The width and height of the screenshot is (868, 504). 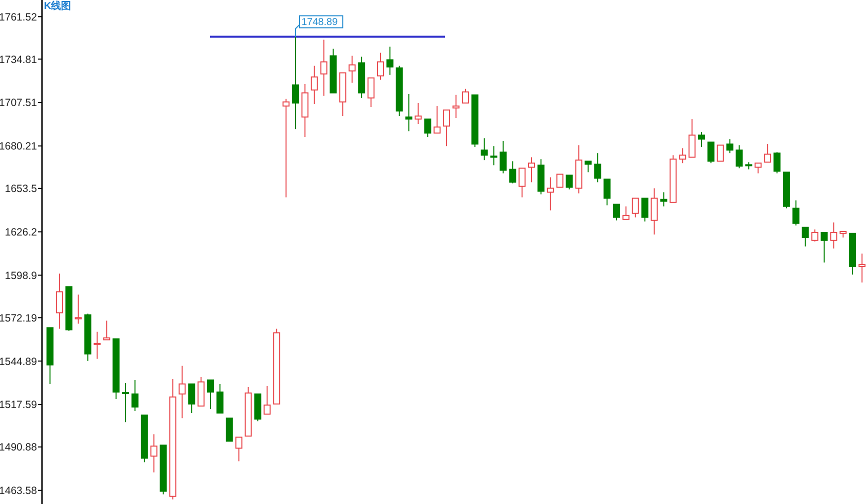 What do you see at coordinates (19, 405) in the screenshot?
I see `y-tick-label: 1517.59` at bounding box center [19, 405].